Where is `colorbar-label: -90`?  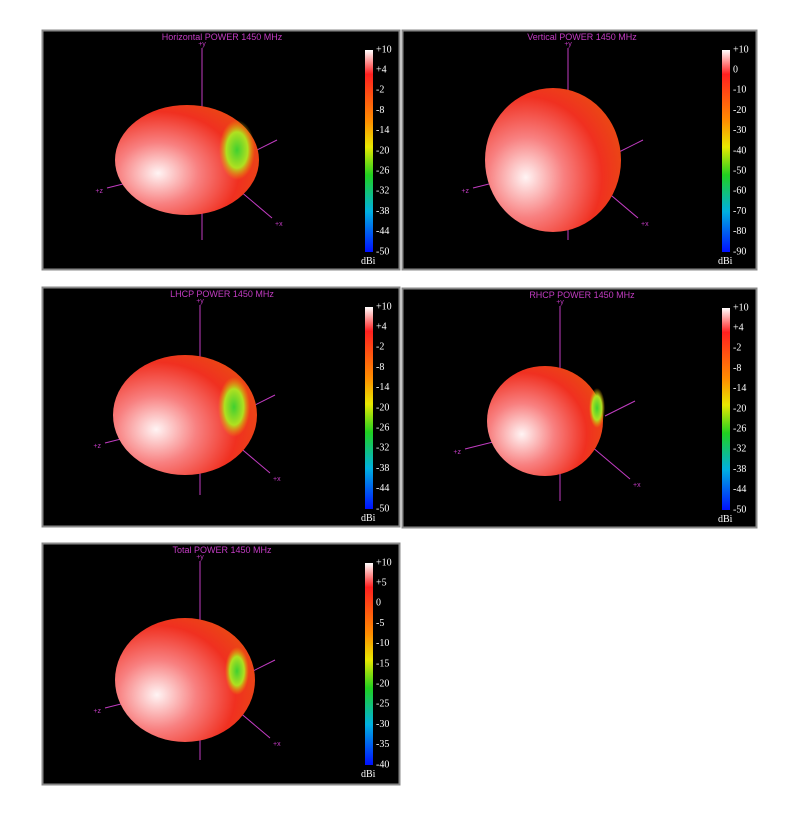
colorbar-label: -90 is located at coordinates (739, 251).